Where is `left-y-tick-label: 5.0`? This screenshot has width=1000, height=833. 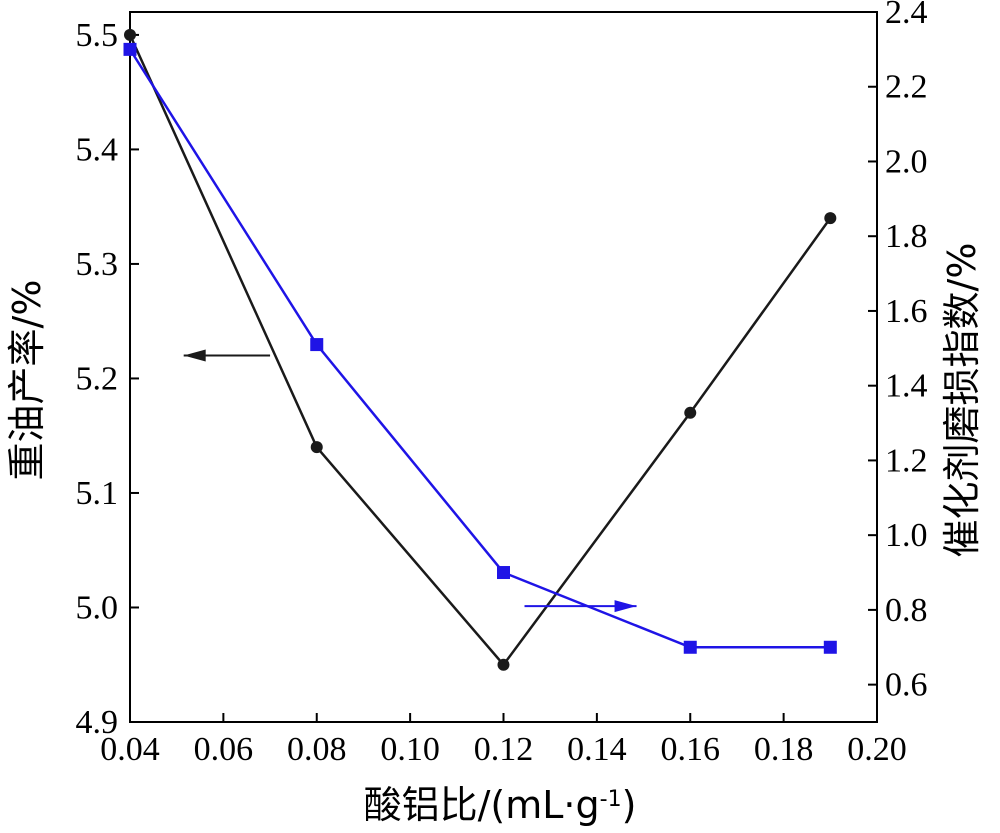 left-y-tick-label: 5.0 is located at coordinates (97, 607).